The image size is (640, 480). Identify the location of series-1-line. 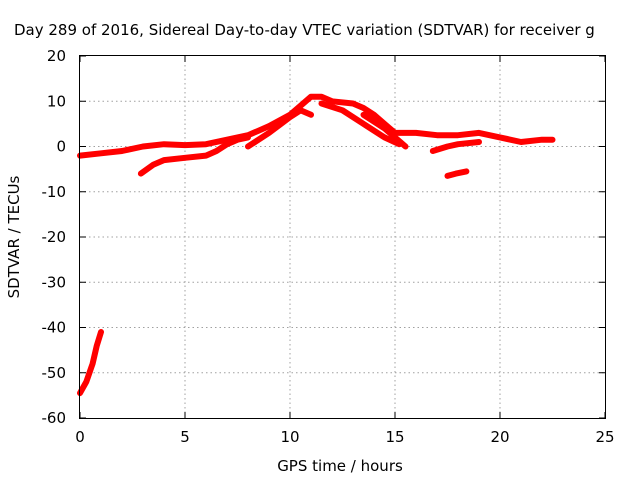
(90, 363).